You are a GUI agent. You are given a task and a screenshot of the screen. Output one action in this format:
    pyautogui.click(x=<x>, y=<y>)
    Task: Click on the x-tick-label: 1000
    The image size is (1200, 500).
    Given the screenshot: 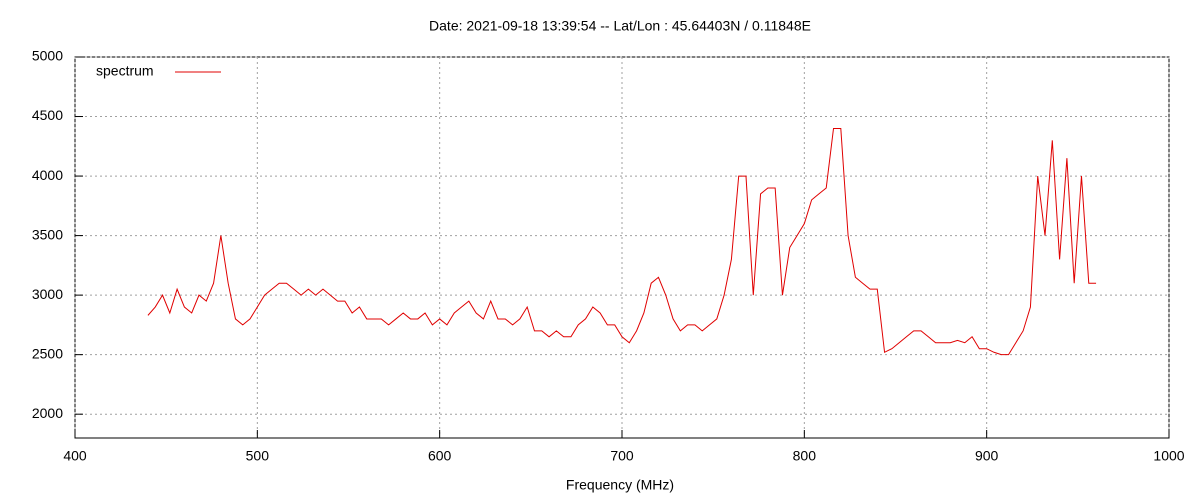 What is the action you would take?
    pyautogui.click(x=1168, y=456)
    